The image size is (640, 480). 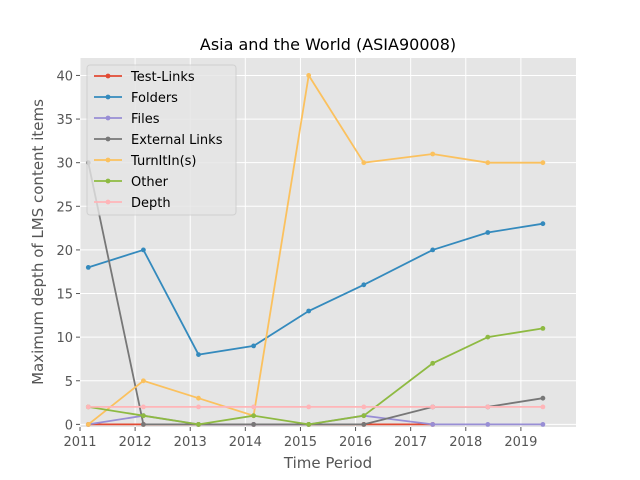 I want to click on legend-item: TurnItIn(s), so click(x=145, y=161).